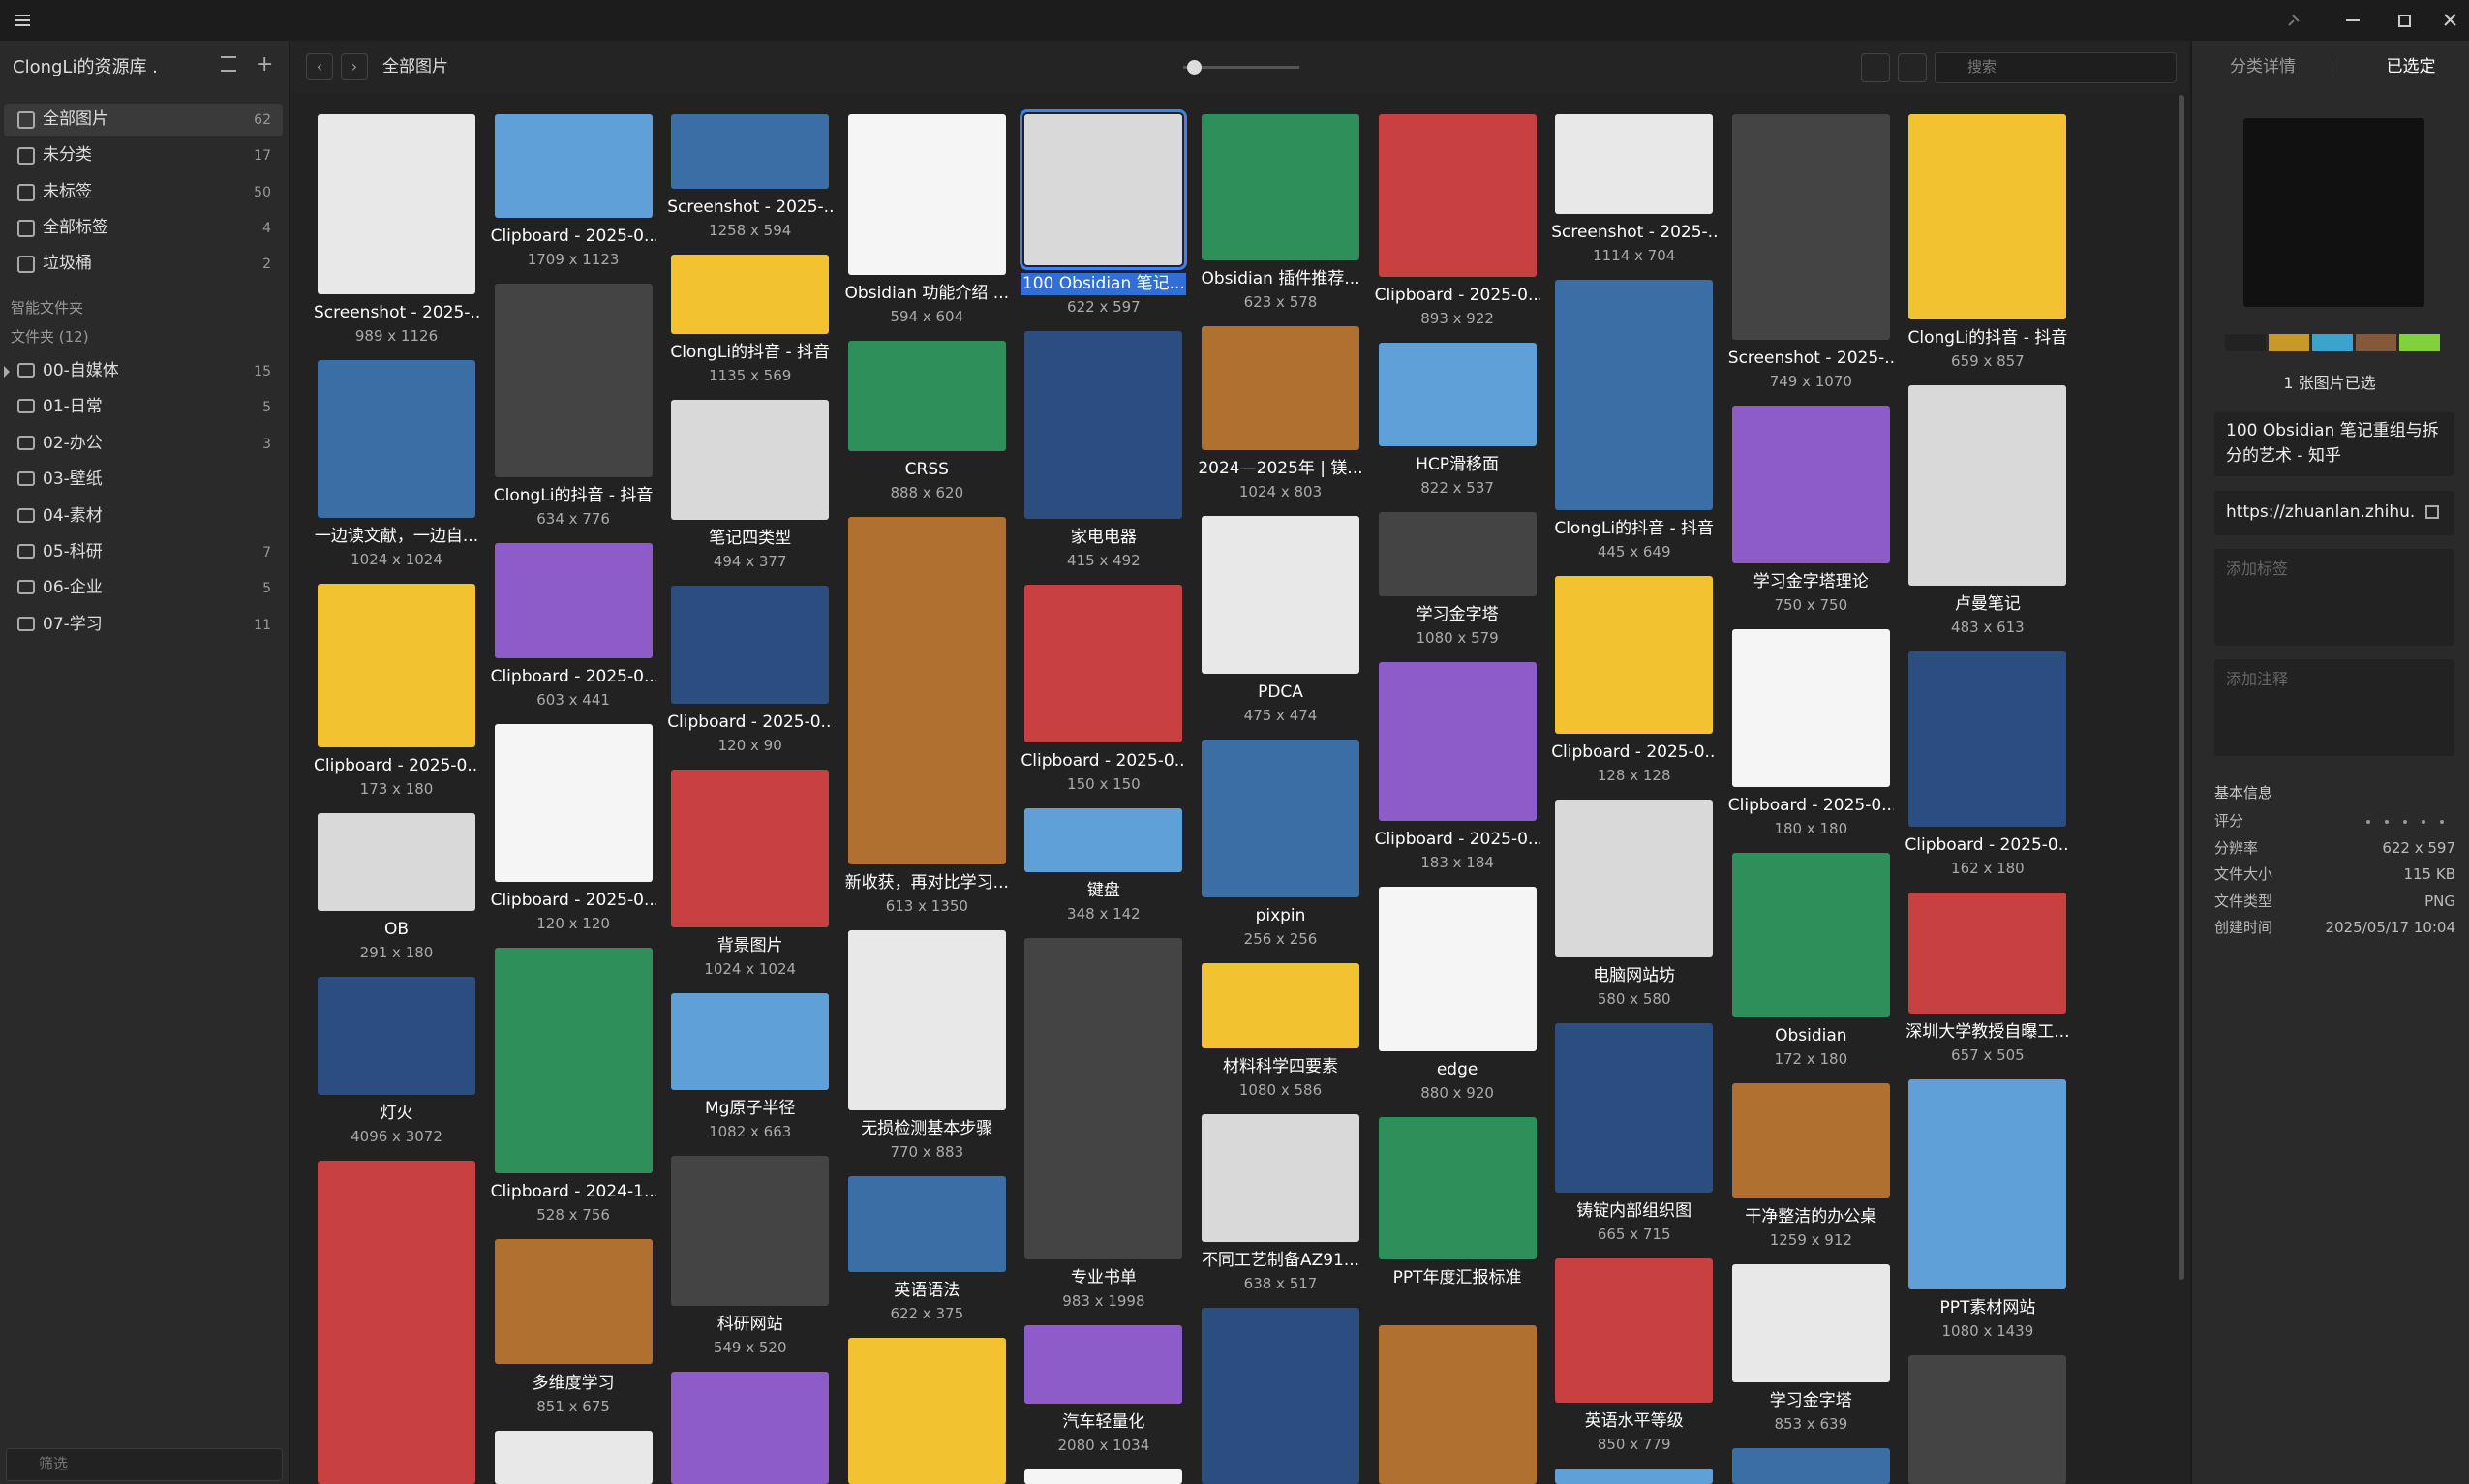 The height and width of the screenshot is (1484, 2469). What do you see at coordinates (23, 20) in the screenshot?
I see `menu-icon` at bounding box center [23, 20].